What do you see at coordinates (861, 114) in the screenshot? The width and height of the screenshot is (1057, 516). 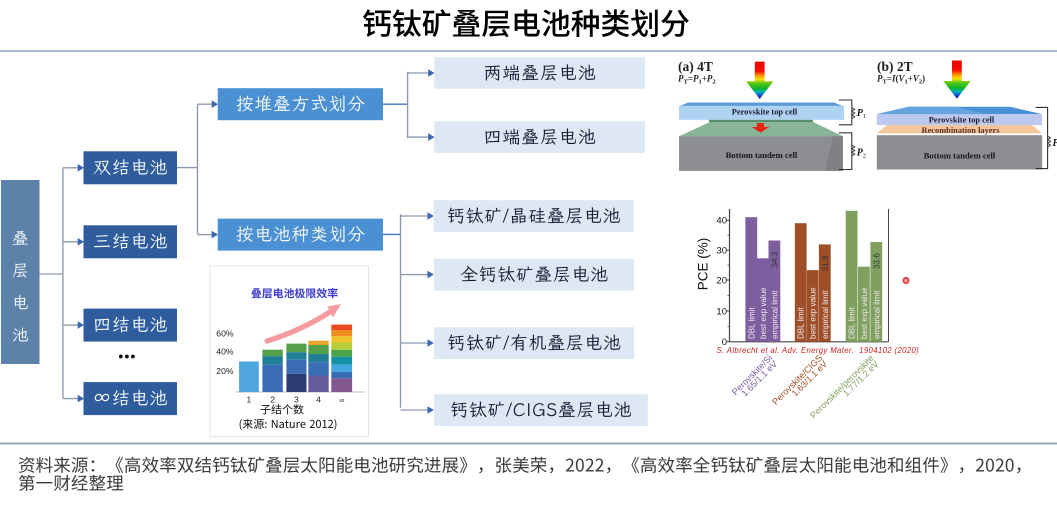 I see `svg-text: P1` at bounding box center [861, 114].